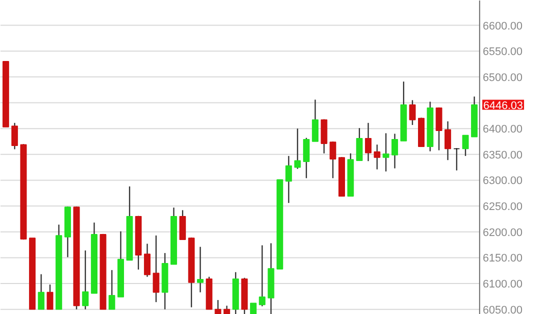  I want to click on y-tick-label: 6350.00, so click(502, 155).